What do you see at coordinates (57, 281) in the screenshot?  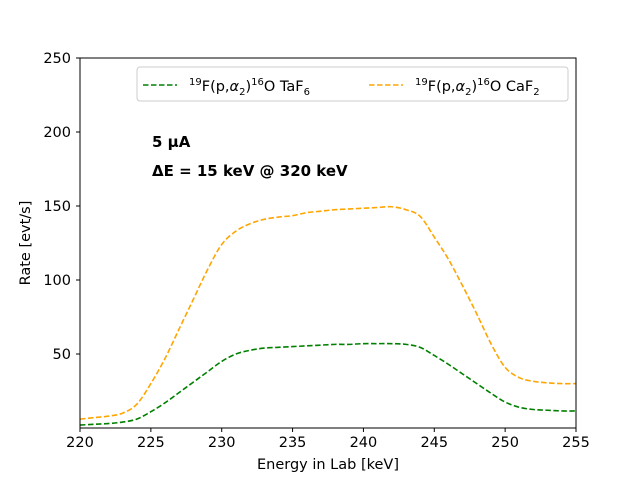 I see `y-tick-label: 100` at bounding box center [57, 281].